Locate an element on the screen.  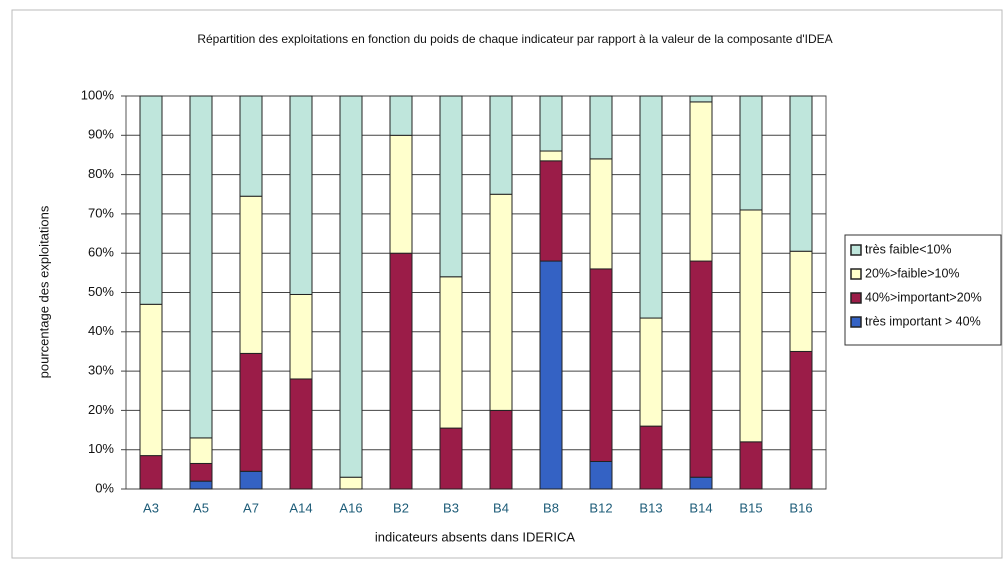
x-axis-label: indicateurs absents dans IDERICA is located at coordinates (475, 536).